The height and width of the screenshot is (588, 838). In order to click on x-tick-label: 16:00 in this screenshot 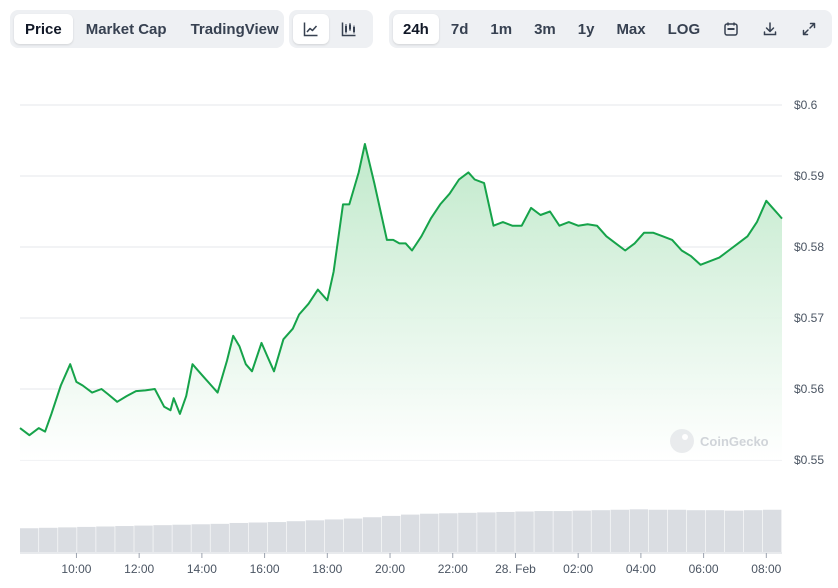, I will do `click(265, 569)`.